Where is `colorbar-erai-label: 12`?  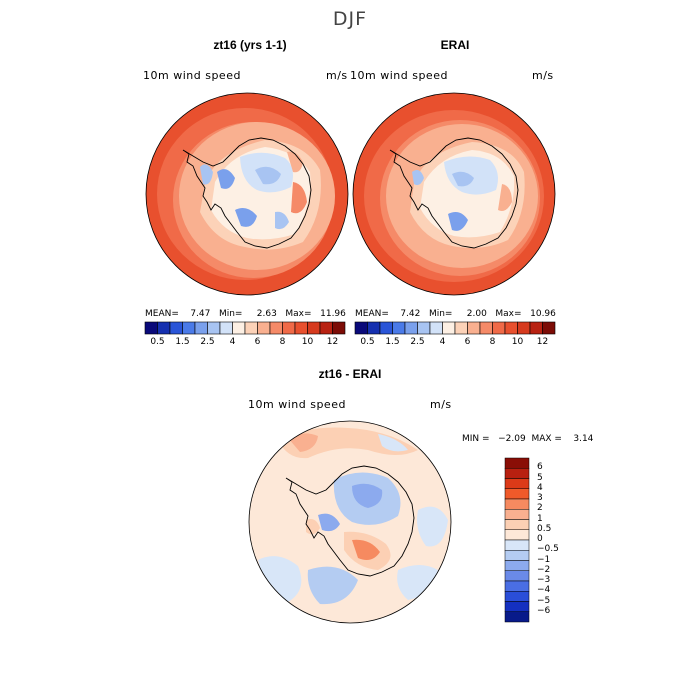
colorbar-erai-label: 12 is located at coordinates (542, 342).